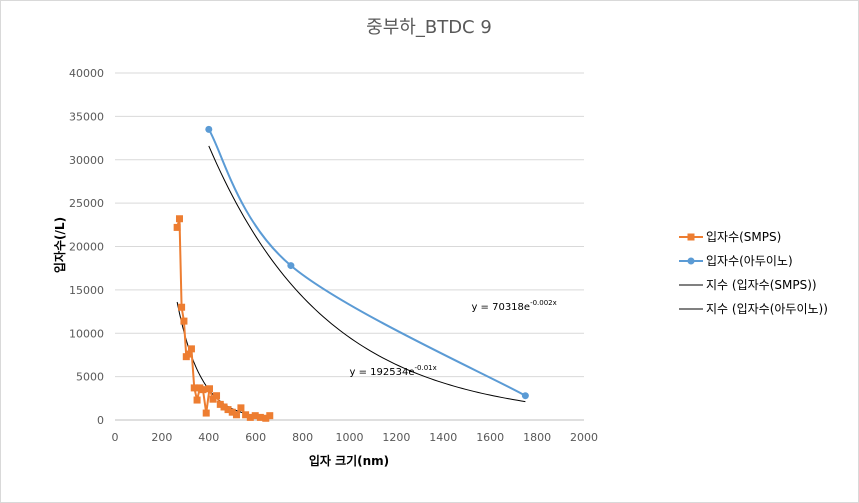  I want to click on legend-label: 입자수(SMPS), so click(743, 237).